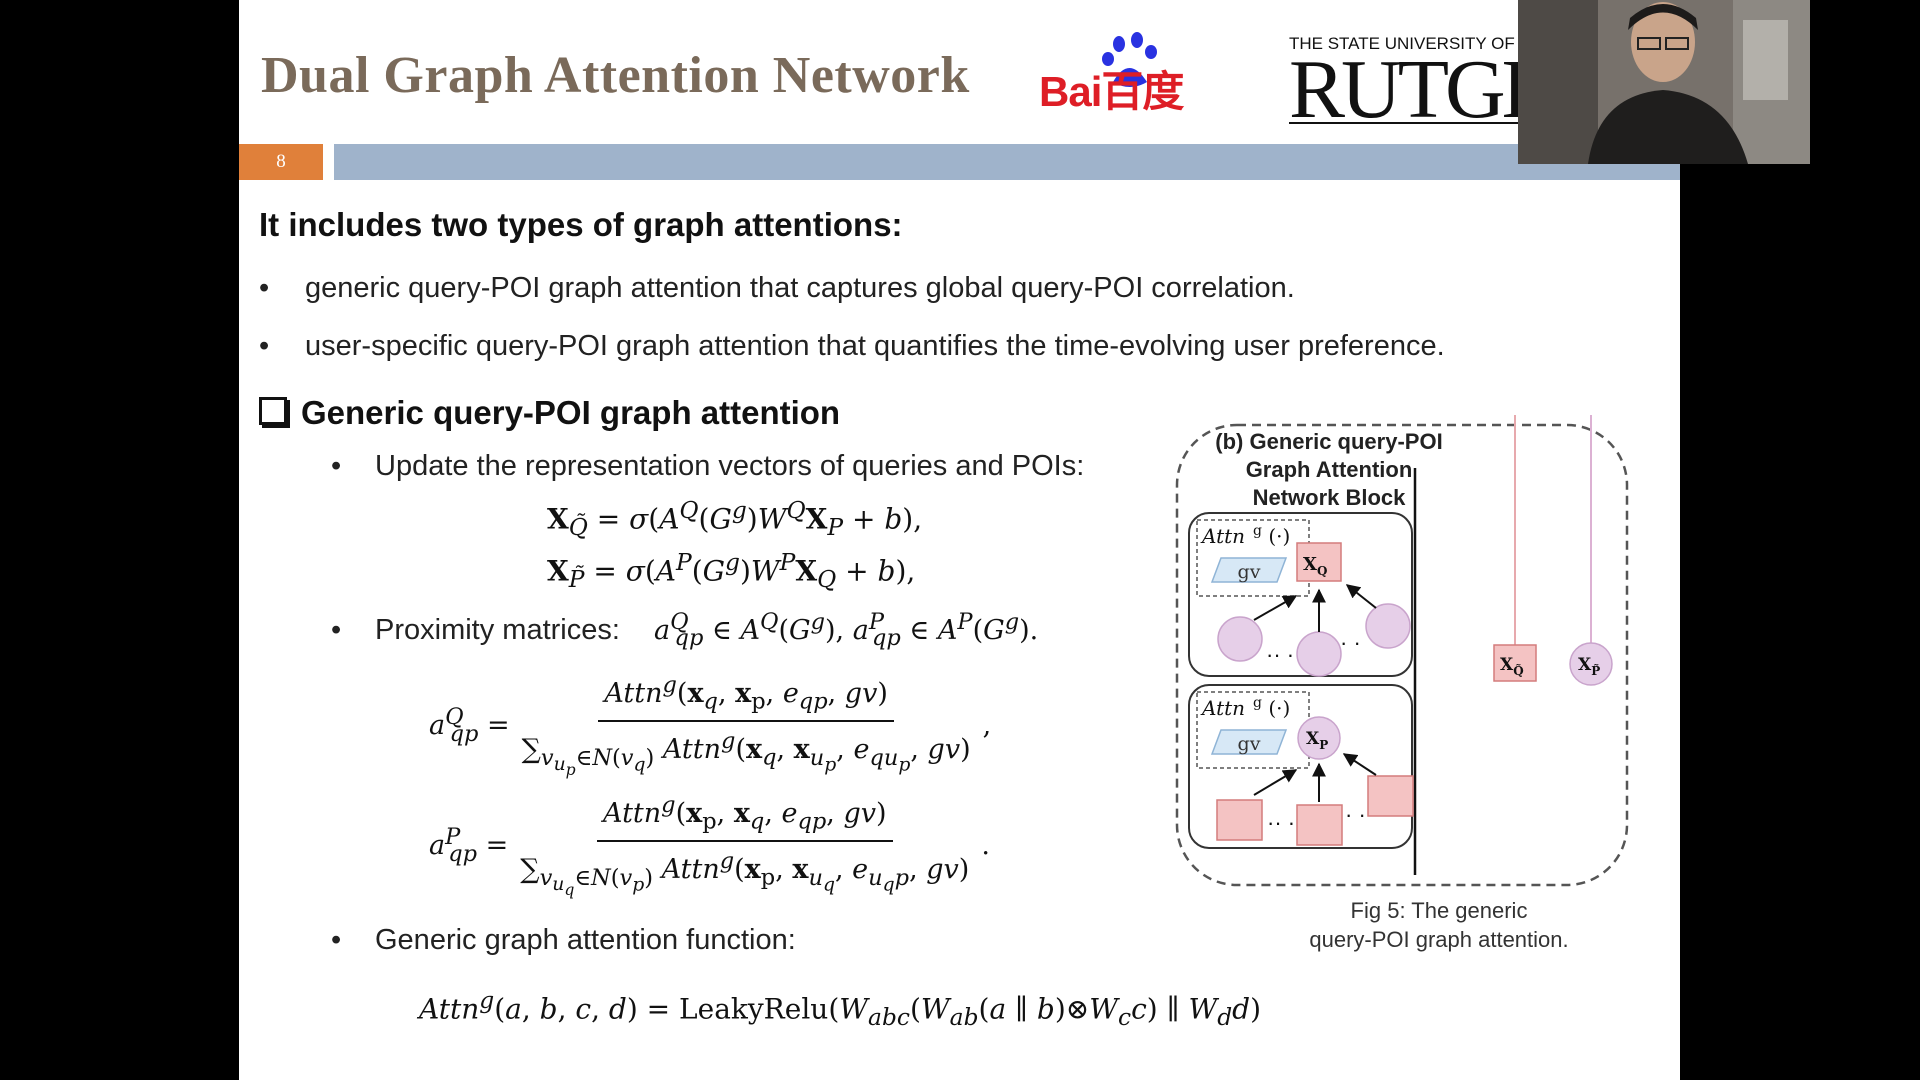 The height and width of the screenshot is (1080, 1920). I want to click on section-heading: Generic query-POI graph attention, so click(549, 413).